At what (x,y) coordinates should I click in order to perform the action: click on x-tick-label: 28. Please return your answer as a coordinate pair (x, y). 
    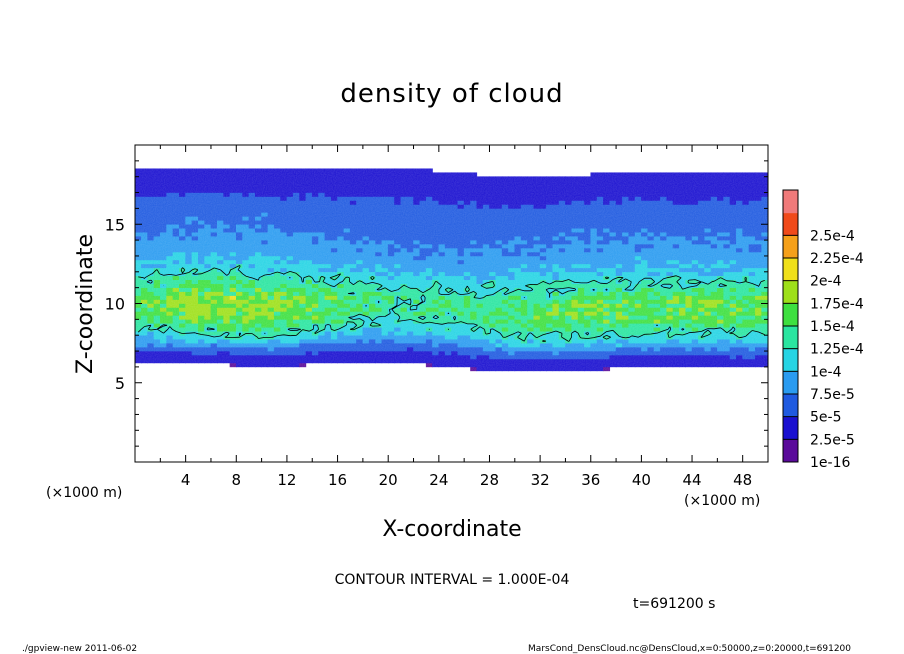
    Looking at the image, I should click on (489, 480).